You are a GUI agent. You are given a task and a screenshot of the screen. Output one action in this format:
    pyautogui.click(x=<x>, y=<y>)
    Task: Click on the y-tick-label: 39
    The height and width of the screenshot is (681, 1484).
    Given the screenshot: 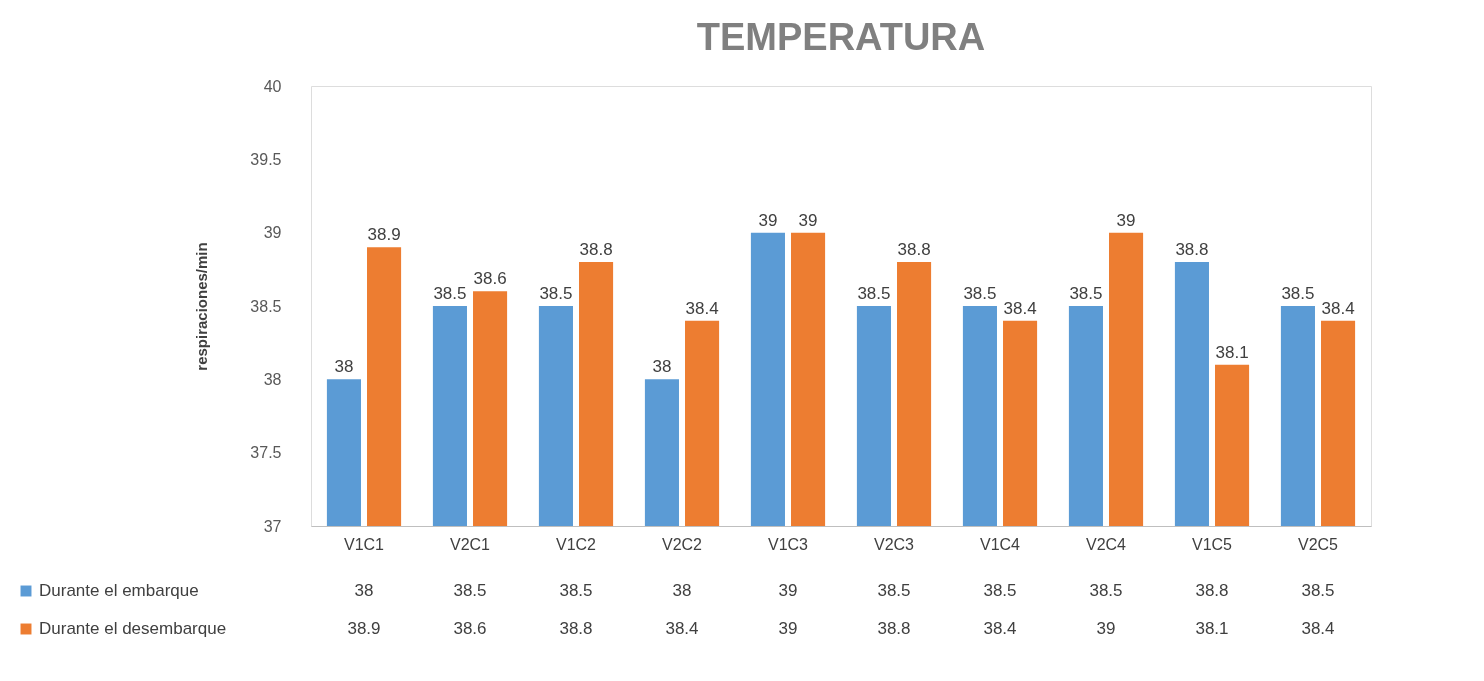 What is the action you would take?
    pyautogui.click(x=272, y=233)
    